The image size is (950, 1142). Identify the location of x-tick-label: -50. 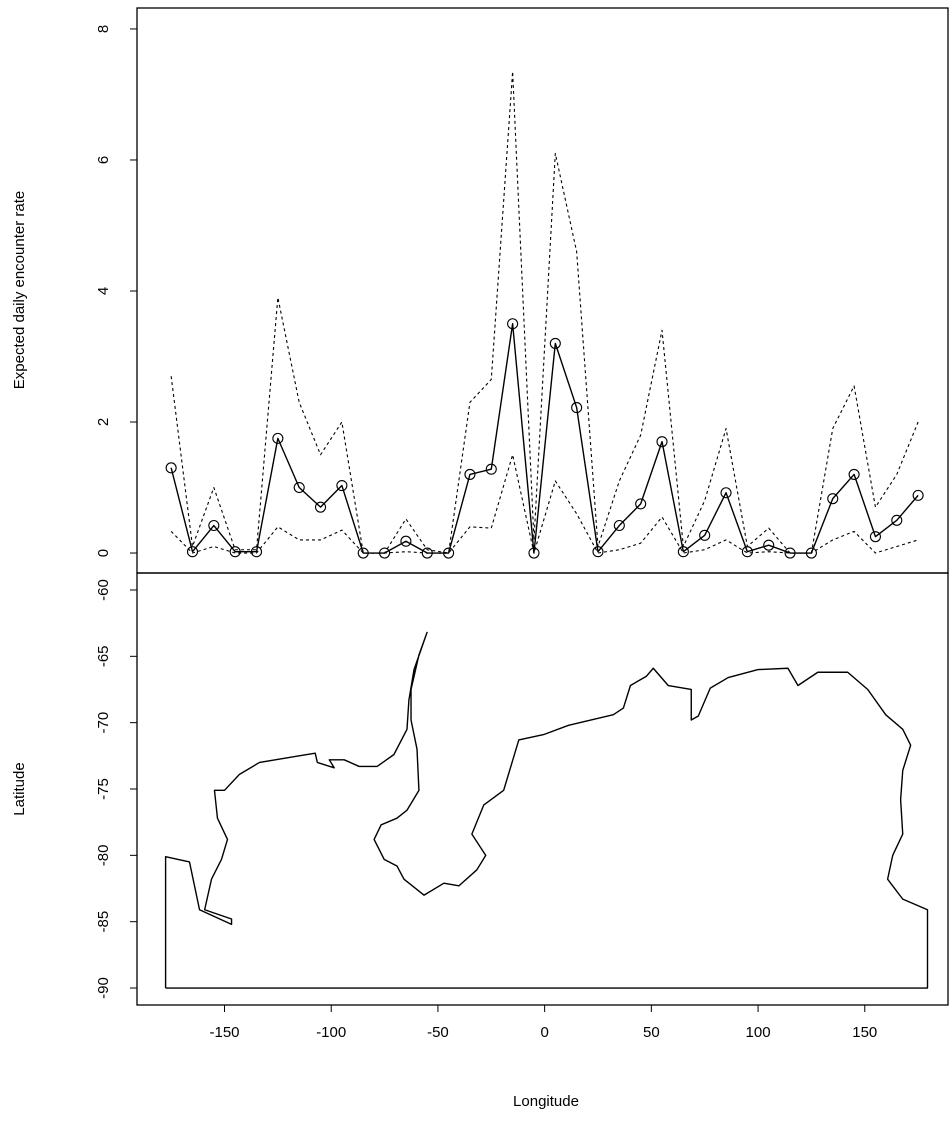
(438, 1032).